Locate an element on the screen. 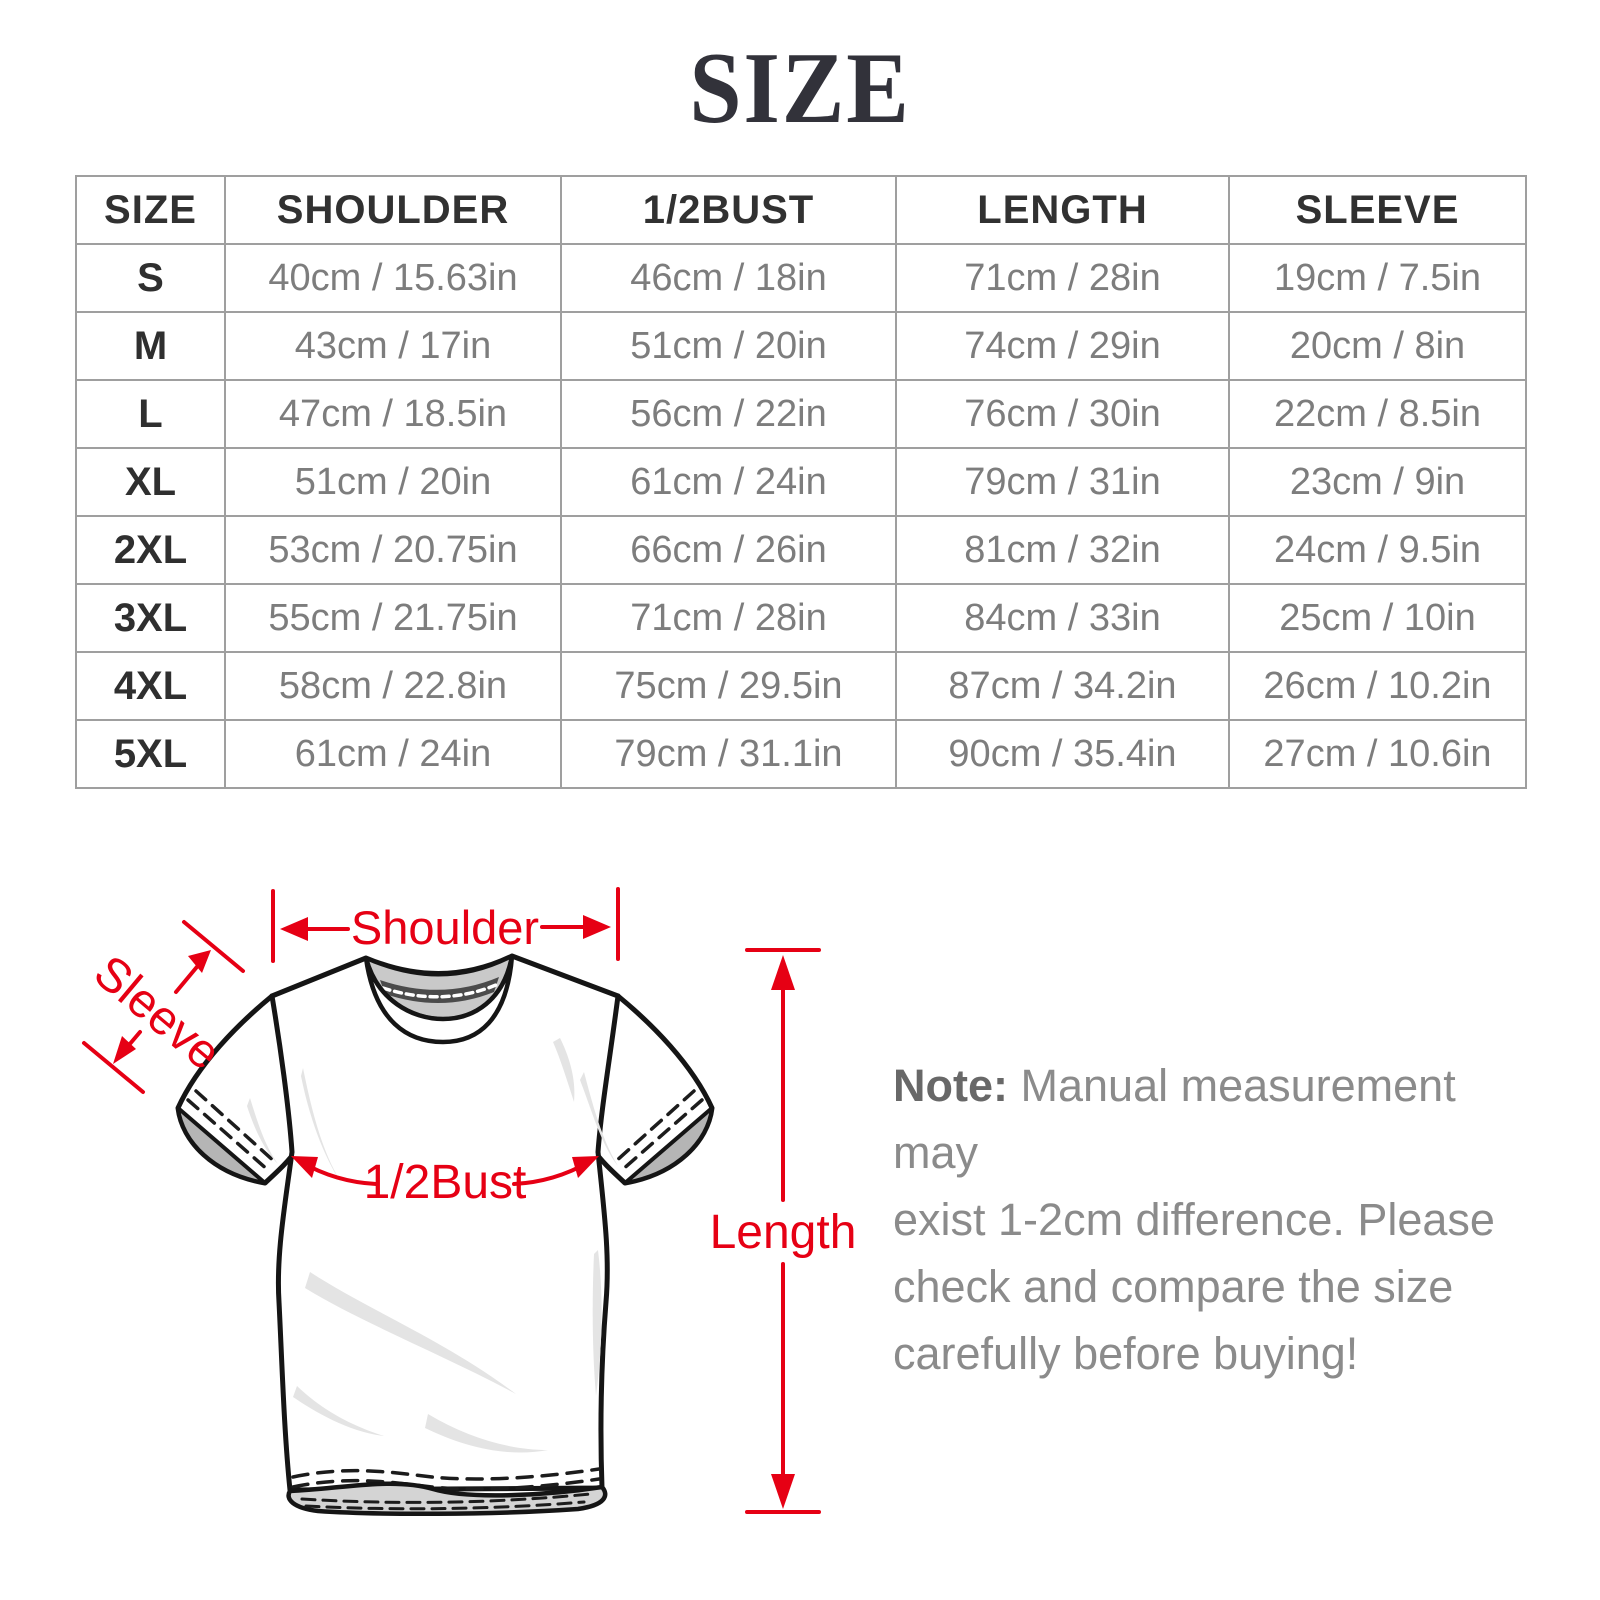  bust-cell: 75cm / 29.5in is located at coordinates (728, 686).